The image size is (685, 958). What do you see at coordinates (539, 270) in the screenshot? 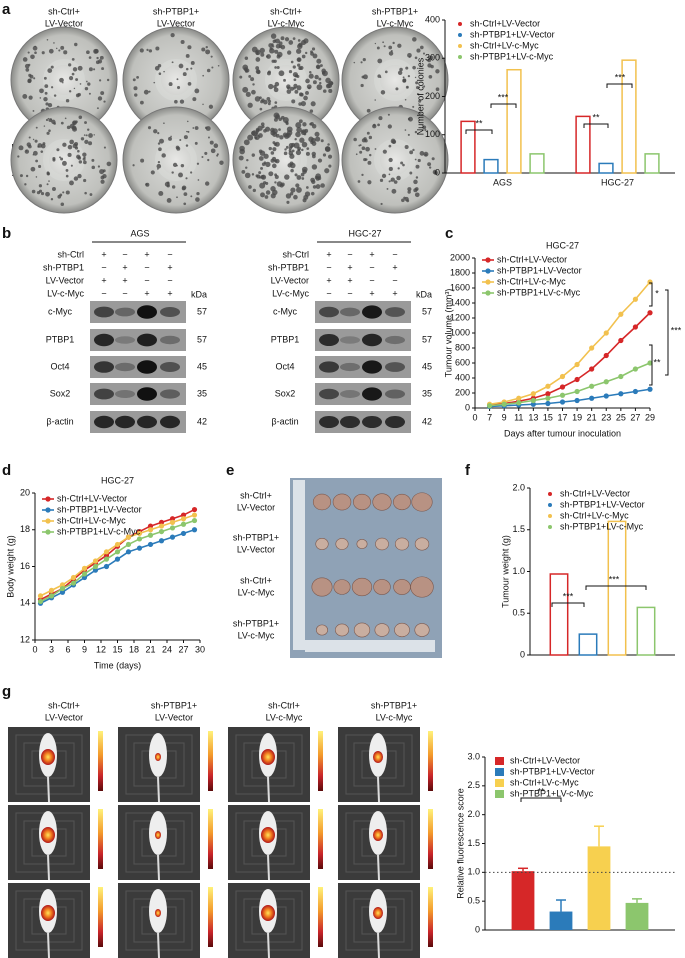
I see `legend-label: sh-PTBP1+LV-Vector` at bounding box center [539, 270].